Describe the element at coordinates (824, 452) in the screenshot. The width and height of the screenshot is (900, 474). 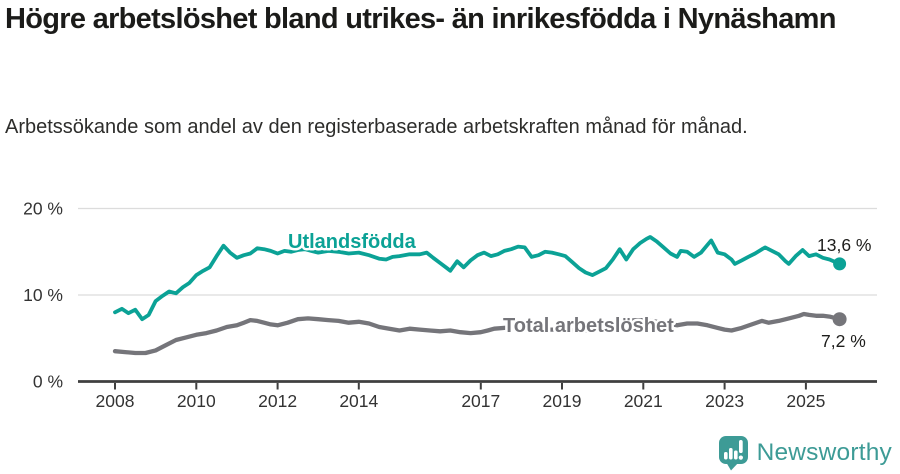
I see `newsworthy-brand-name: Newsworthy` at that location.